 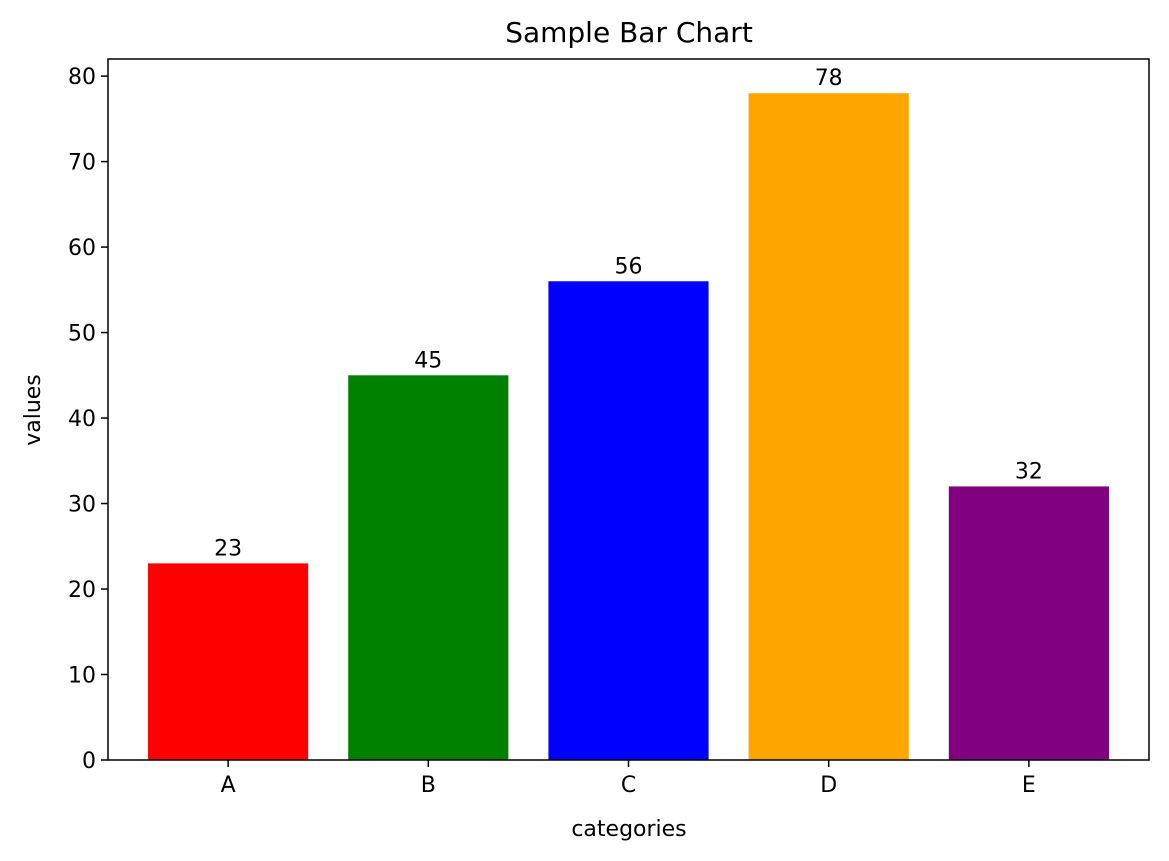 What do you see at coordinates (1029, 471) in the screenshot?
I see `data-label-e: 32` at bounding box center [1029, 471].